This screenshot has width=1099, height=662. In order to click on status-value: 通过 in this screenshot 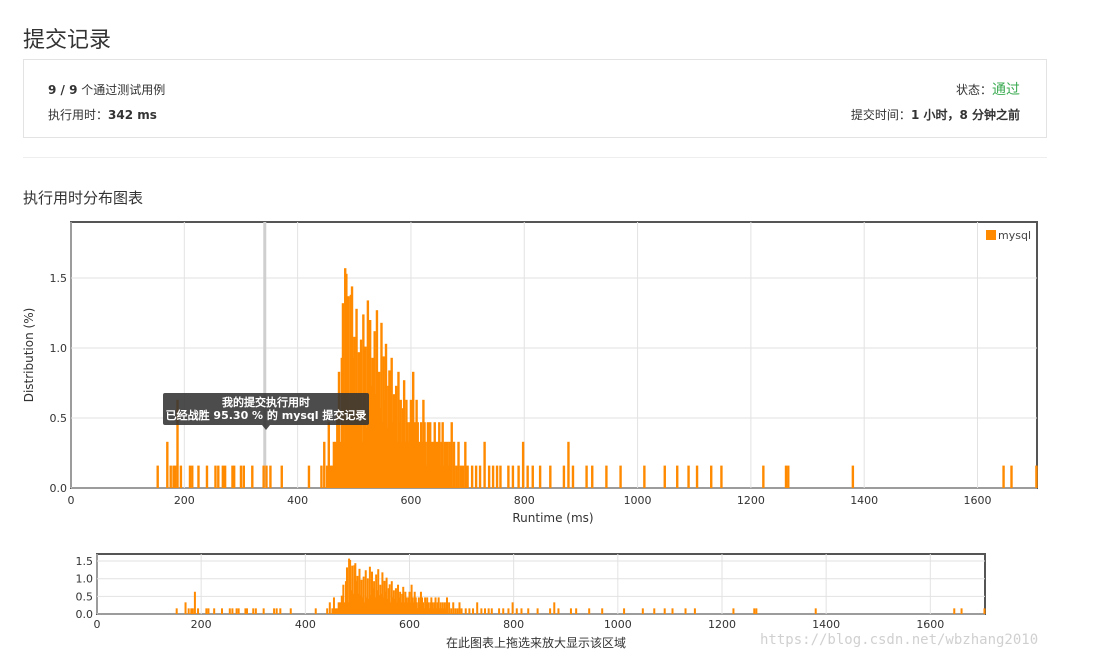, I will do `click(1006, 90)`.